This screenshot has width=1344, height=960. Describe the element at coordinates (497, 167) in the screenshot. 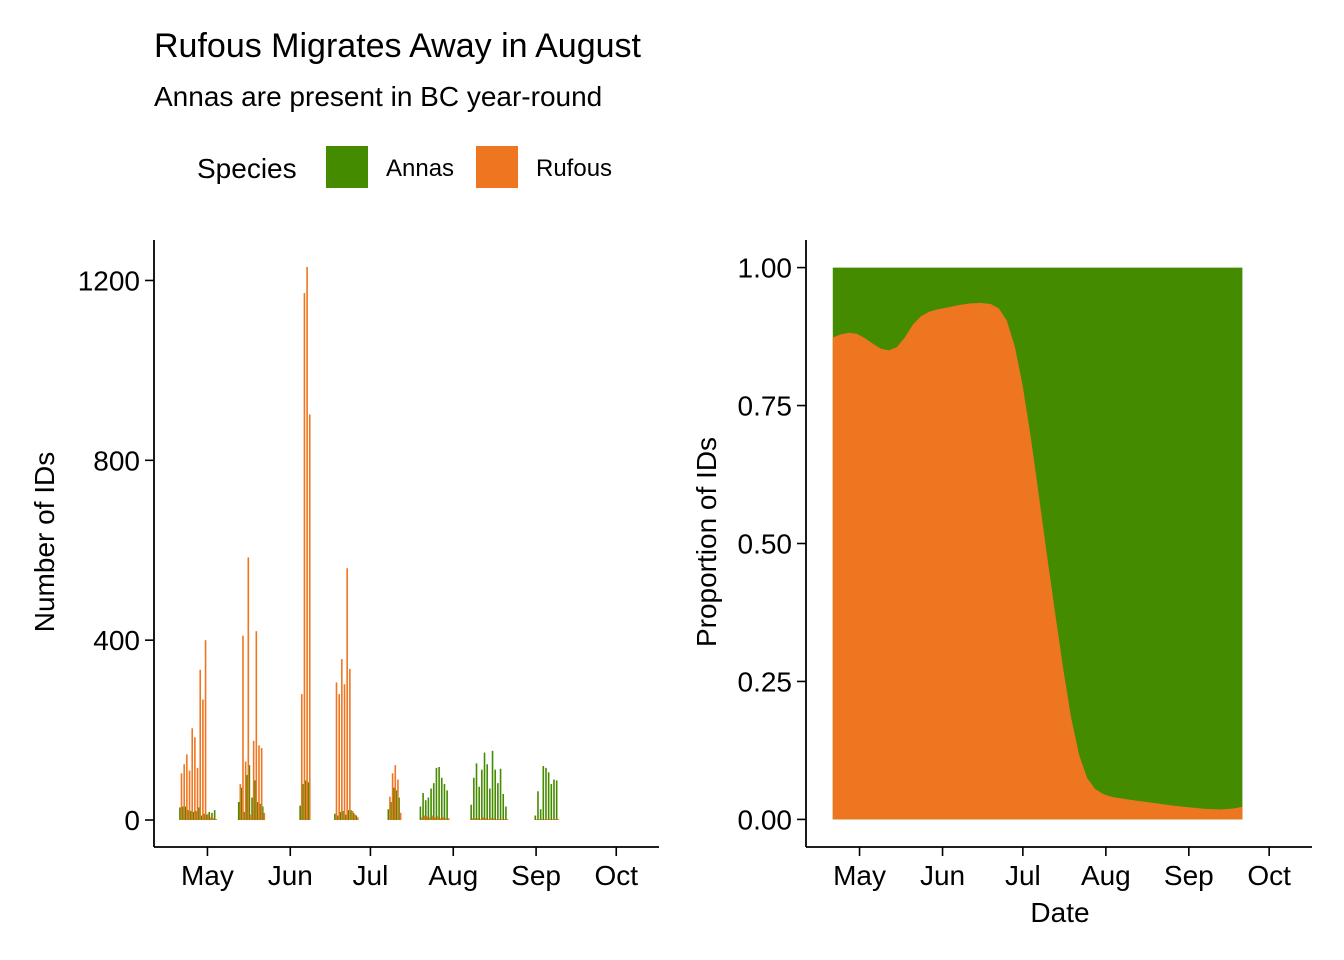

I see `legend-swatch-rufous` at that location.